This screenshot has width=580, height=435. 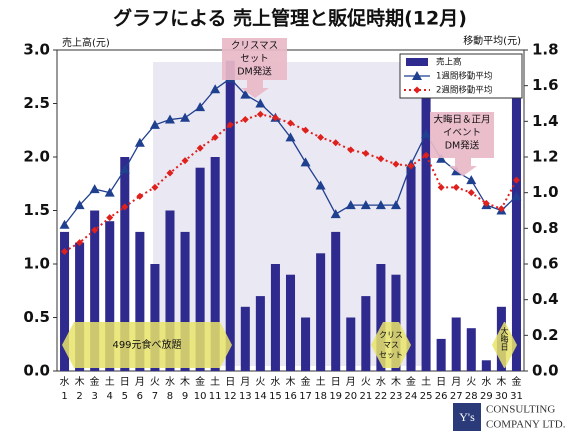 What do you see at coordinates (486, 396) in the screenshot?
I see `x-tick-label: 29` at bounding box center [486, 396].